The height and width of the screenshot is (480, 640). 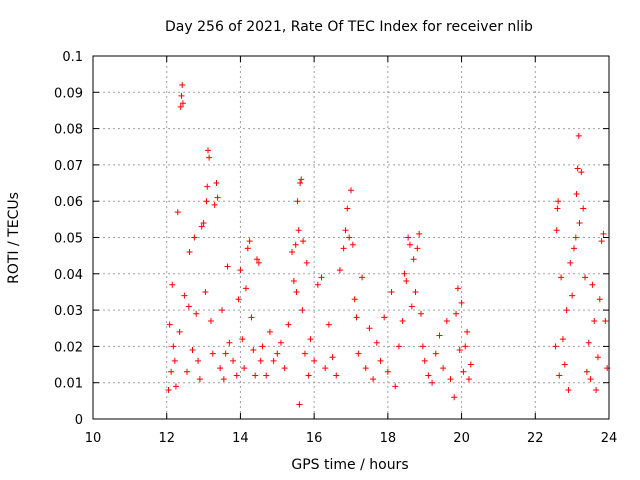 What do you see at coordinates (68, 311) in the screenshot?
I see `y-tick-label: 0.03` at bounding box center [68, 311].